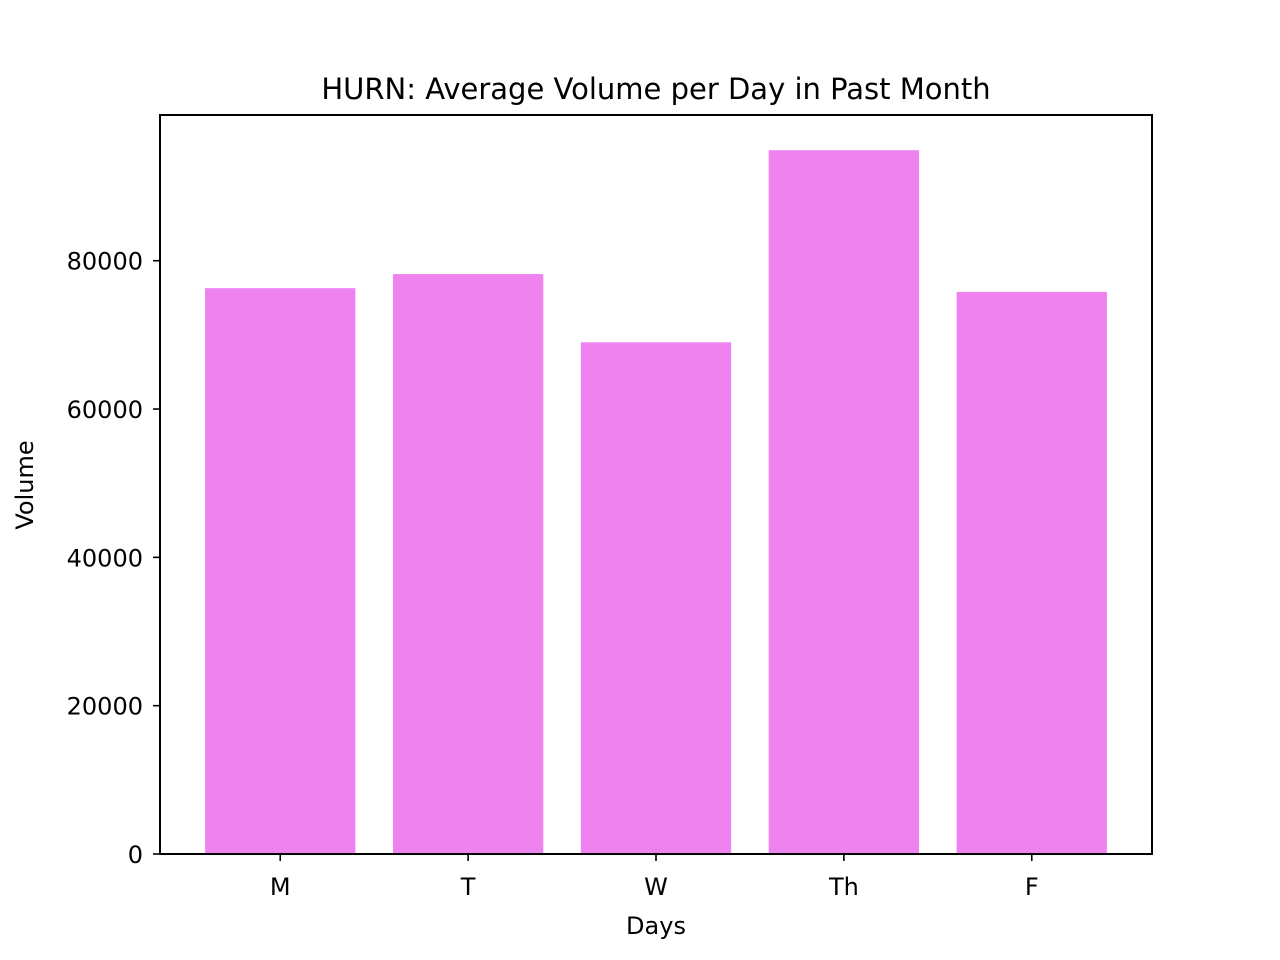 The width and height of the screenshot is (1280, 960). I want to click on y-tick-label-60000: 60000, so click(105, 410).